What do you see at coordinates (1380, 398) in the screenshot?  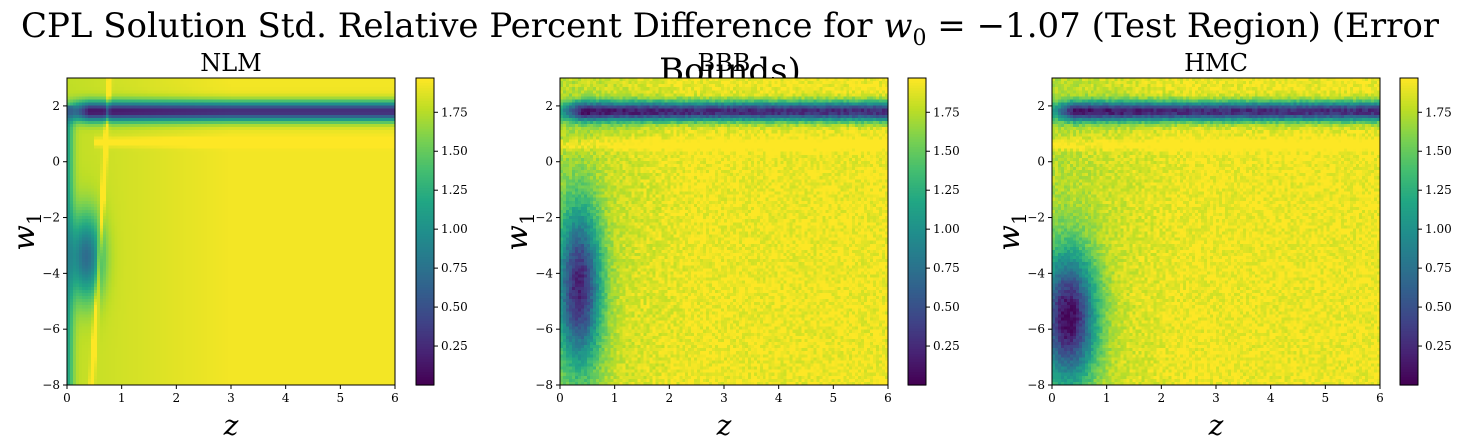 I see `x-tick-label: 6` at bounding box center [1380, 398].